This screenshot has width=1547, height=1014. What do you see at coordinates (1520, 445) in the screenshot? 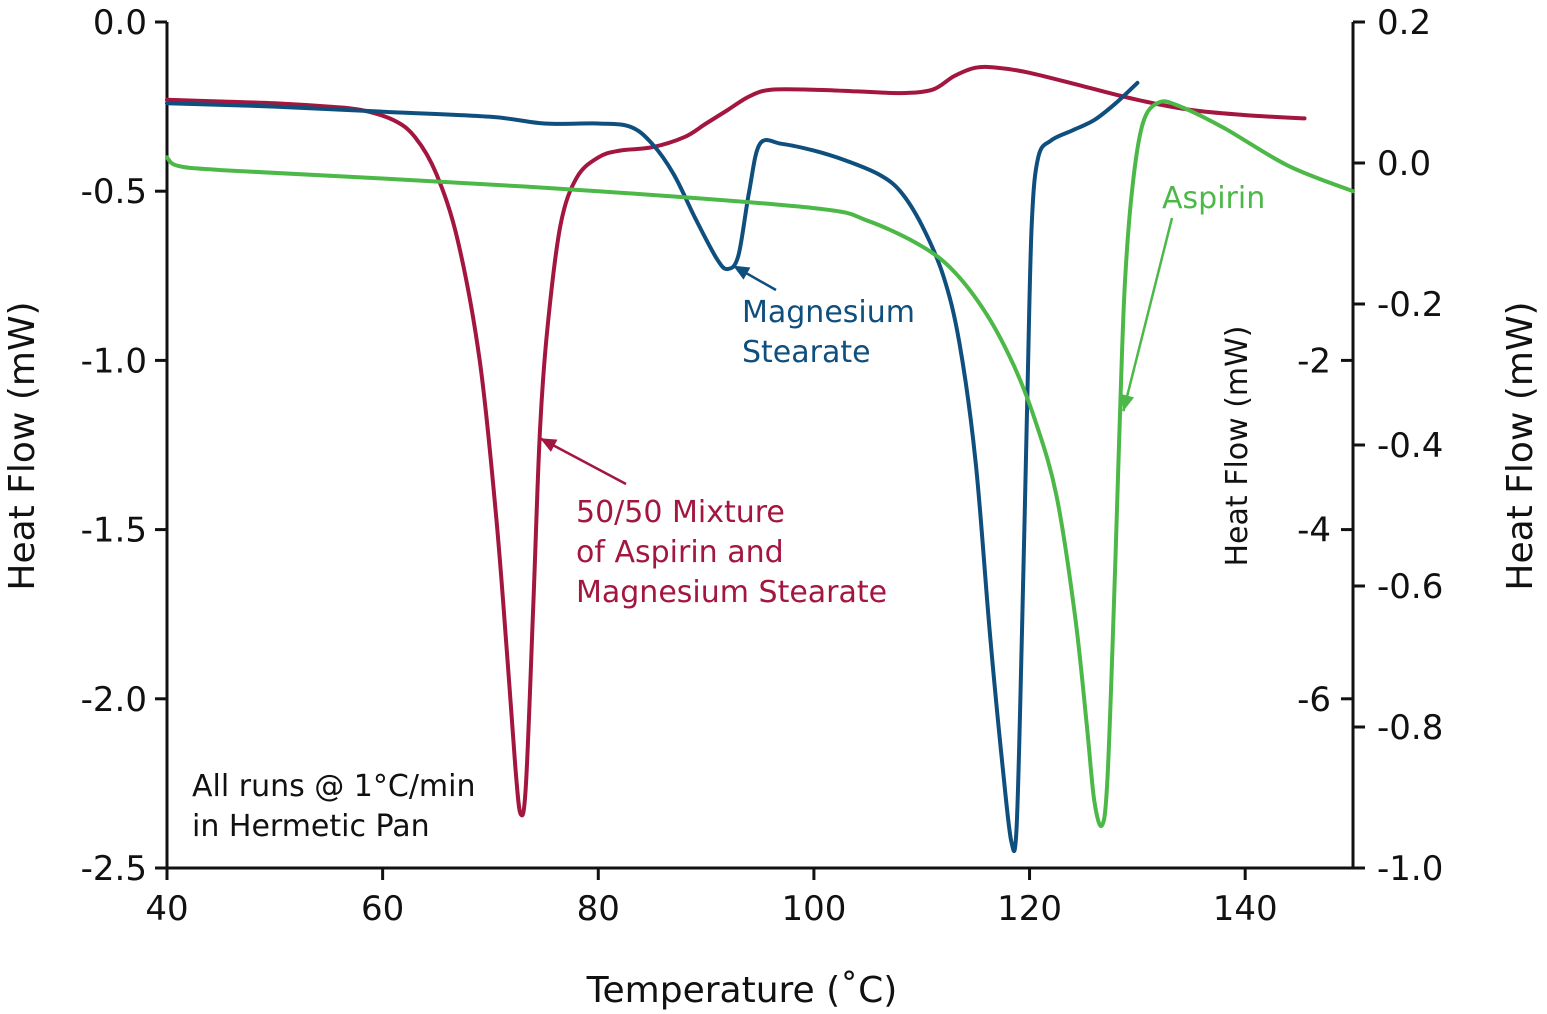
I see `outer-right-axis-title: Heat Flow (mW)` at bounding box center [1520, 445].